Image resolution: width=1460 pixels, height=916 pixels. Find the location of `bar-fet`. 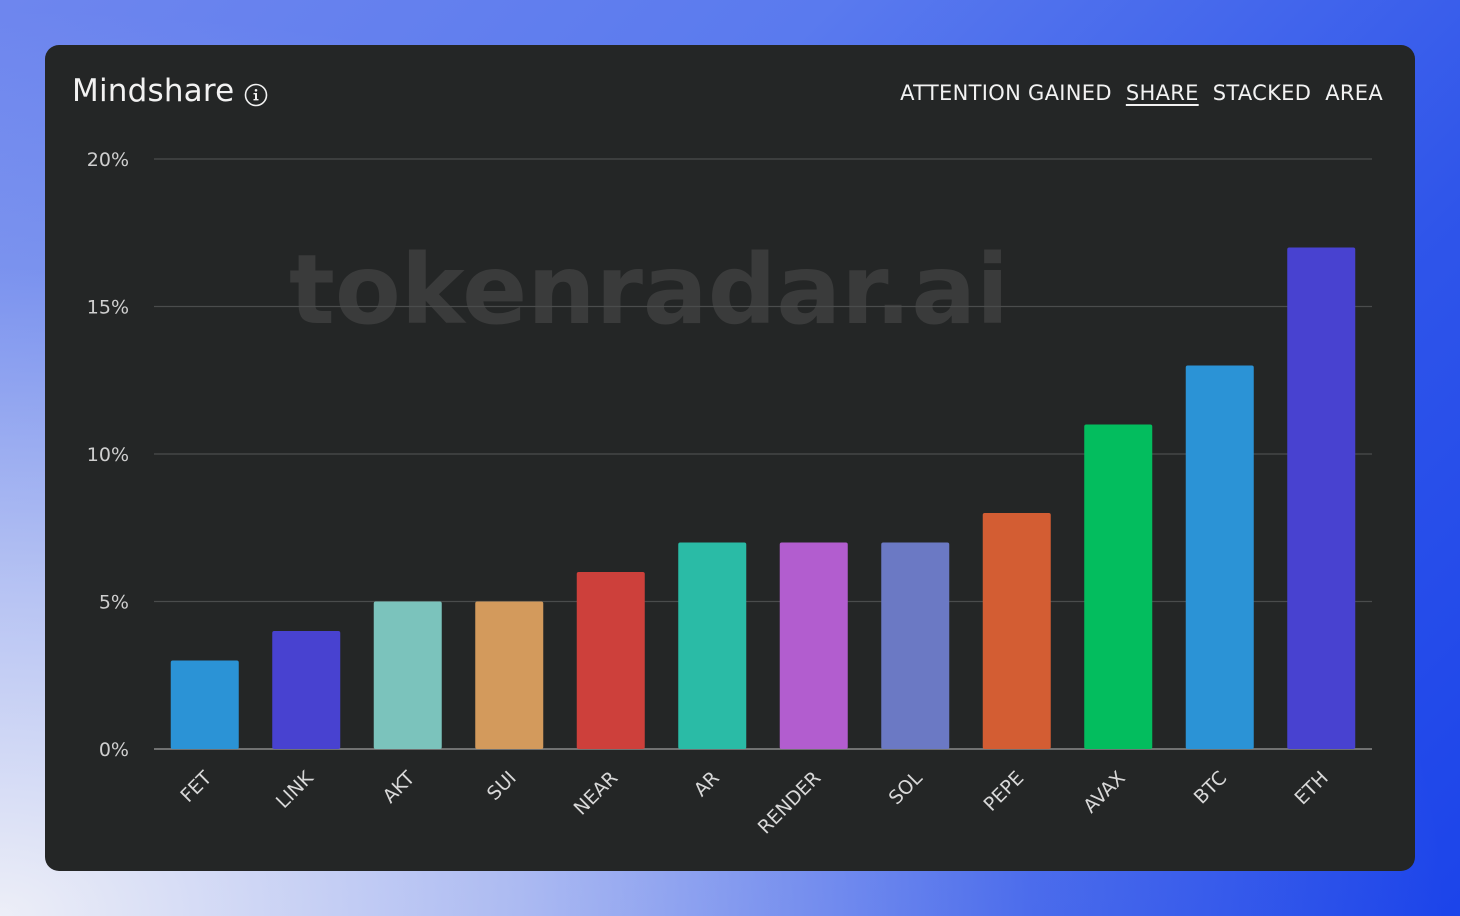

bar-fet is located at coordinates (204, 705).